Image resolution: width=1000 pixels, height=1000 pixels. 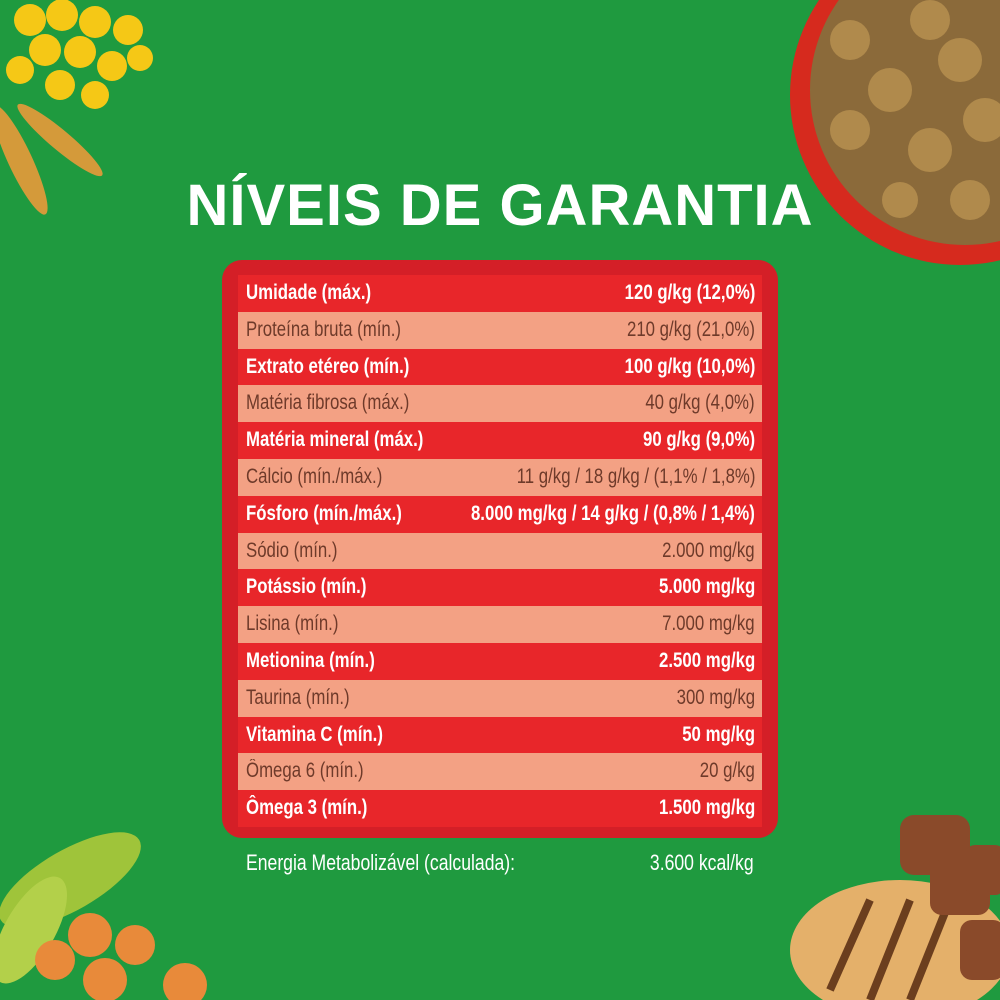 I want to click on nutrient-label: Taurina (mín.), so click(x=298, y=697).